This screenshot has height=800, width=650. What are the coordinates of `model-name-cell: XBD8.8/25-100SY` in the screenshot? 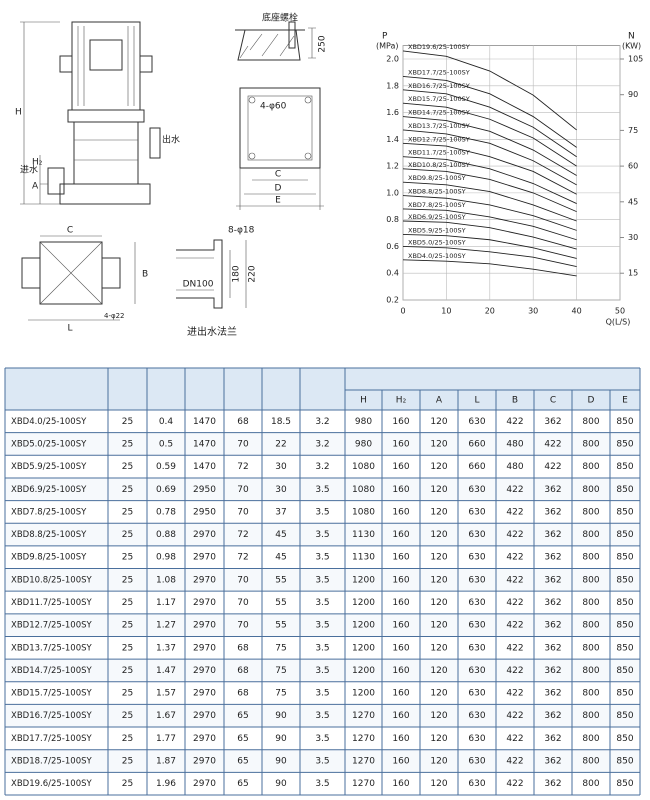 It's located at (49, 535).